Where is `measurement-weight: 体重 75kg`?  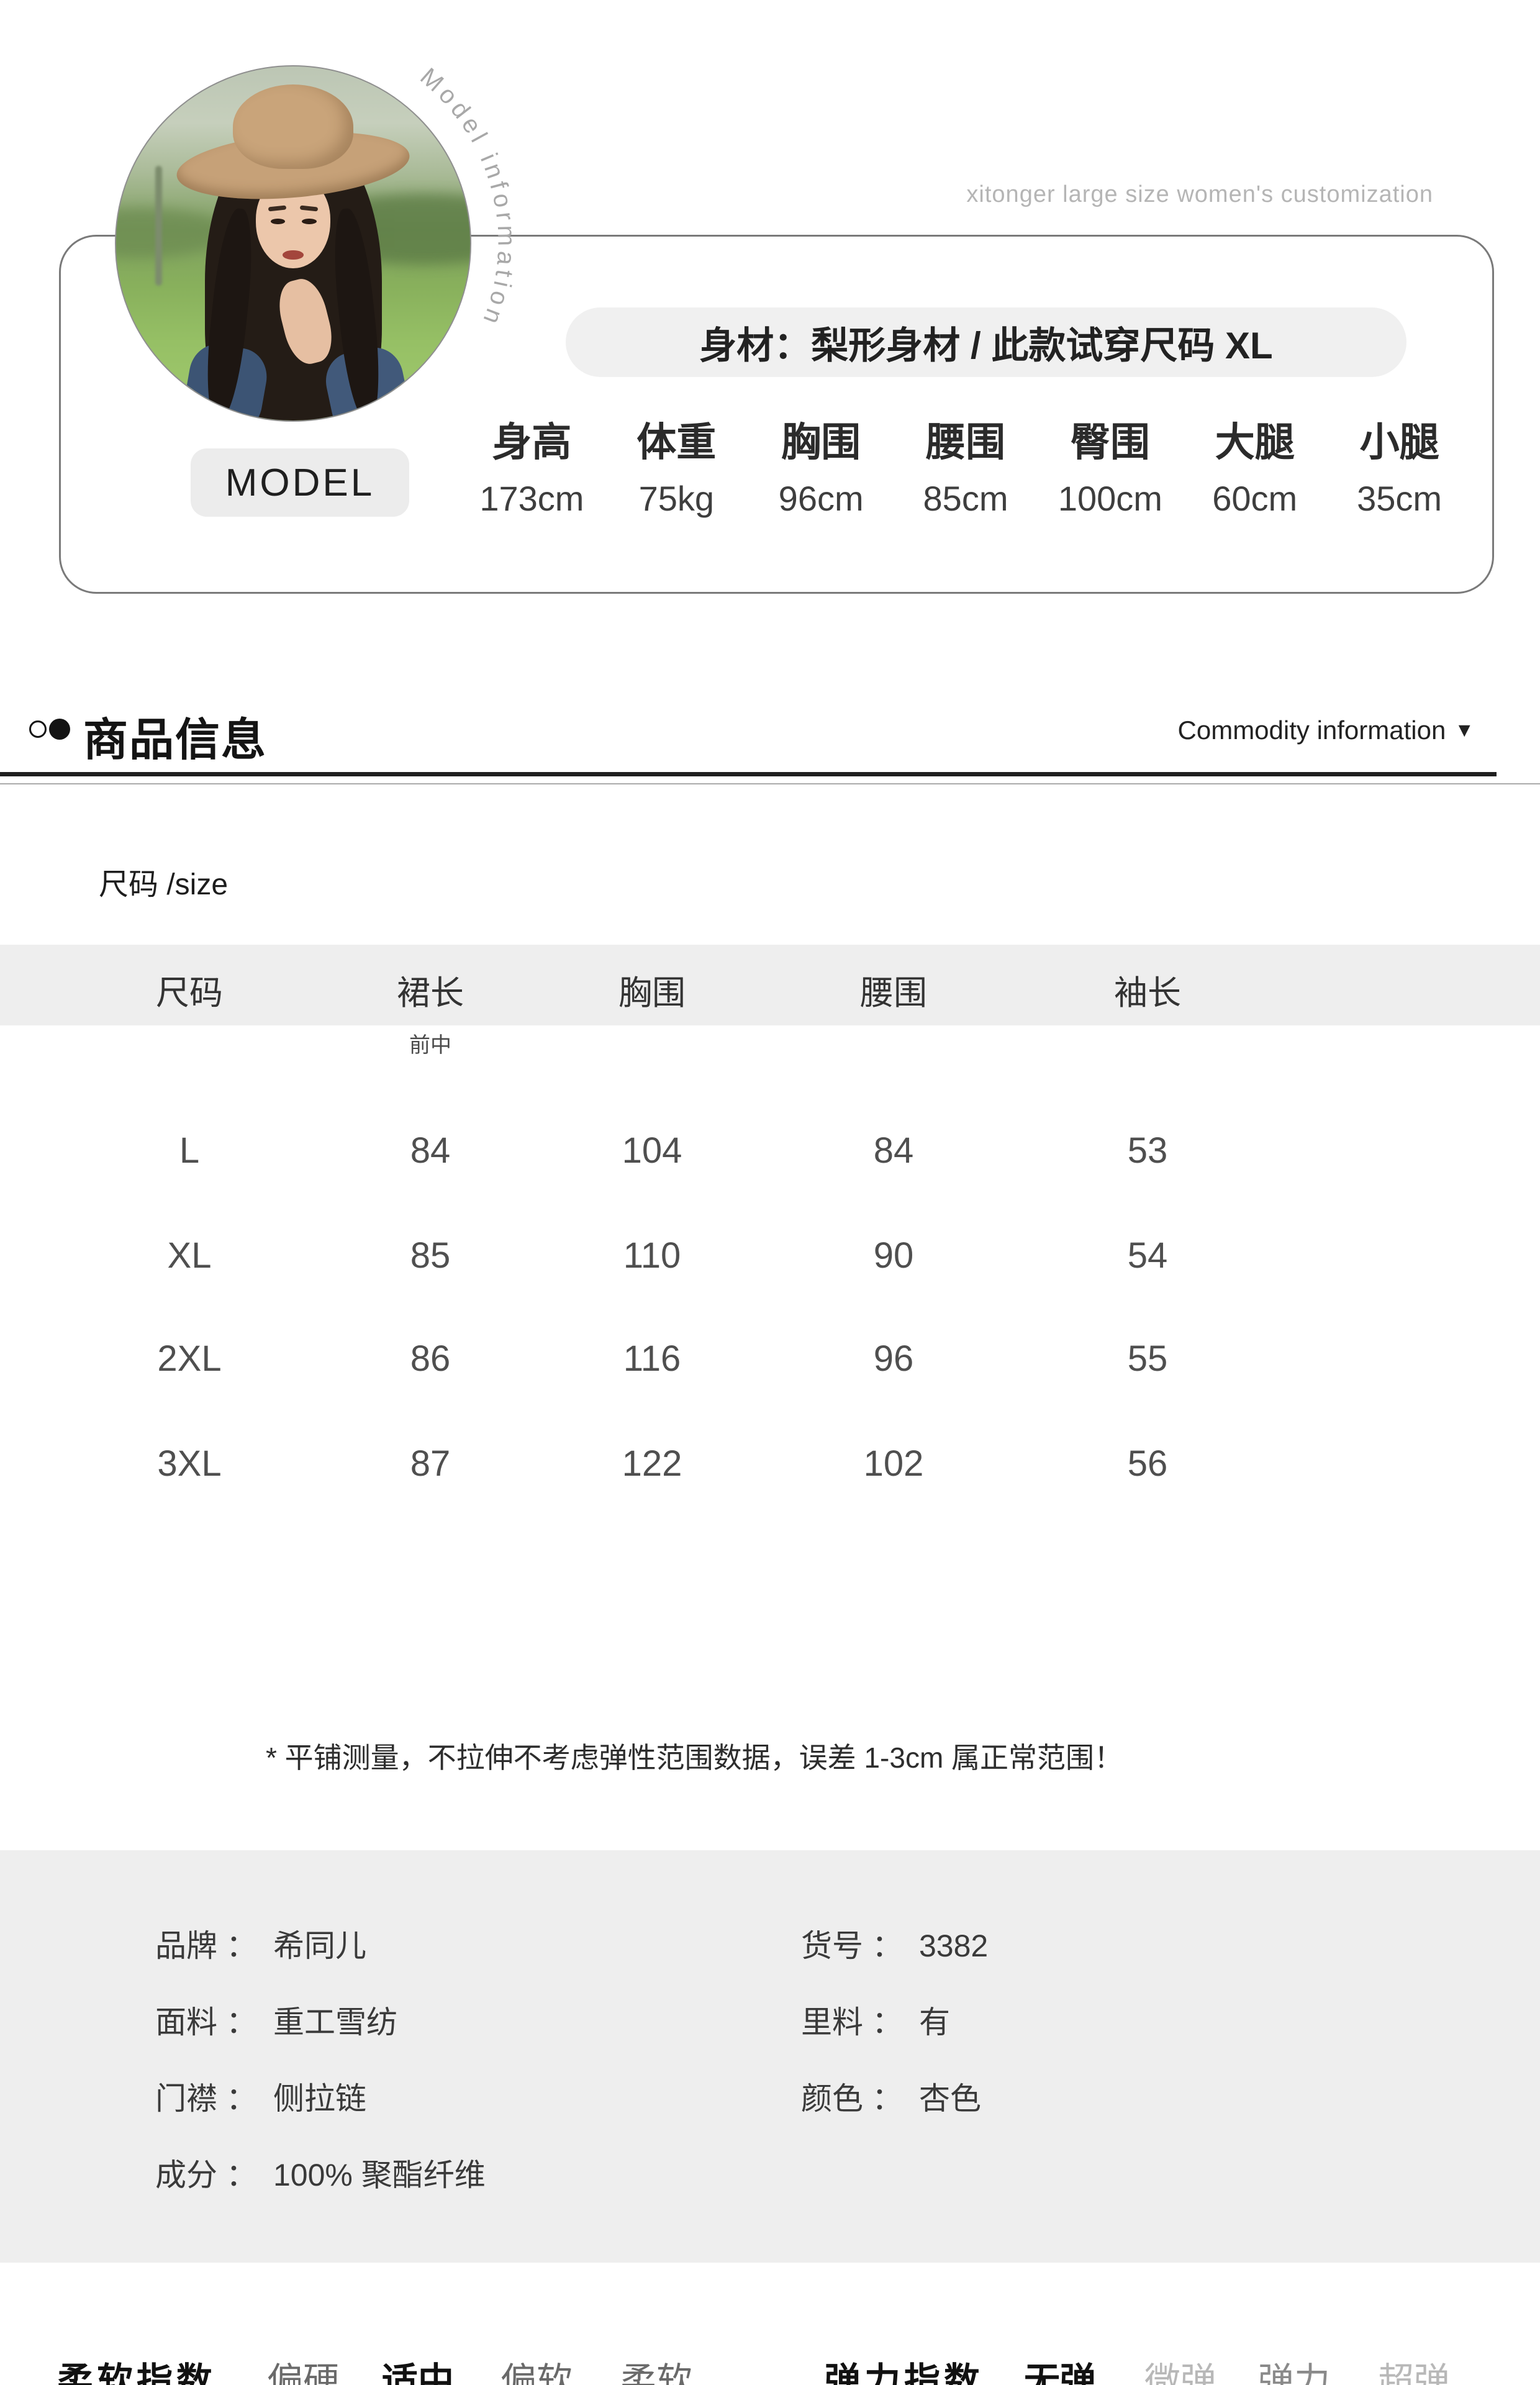 measurement-weight: 体重 75kg is located at coordinates (677, 469).